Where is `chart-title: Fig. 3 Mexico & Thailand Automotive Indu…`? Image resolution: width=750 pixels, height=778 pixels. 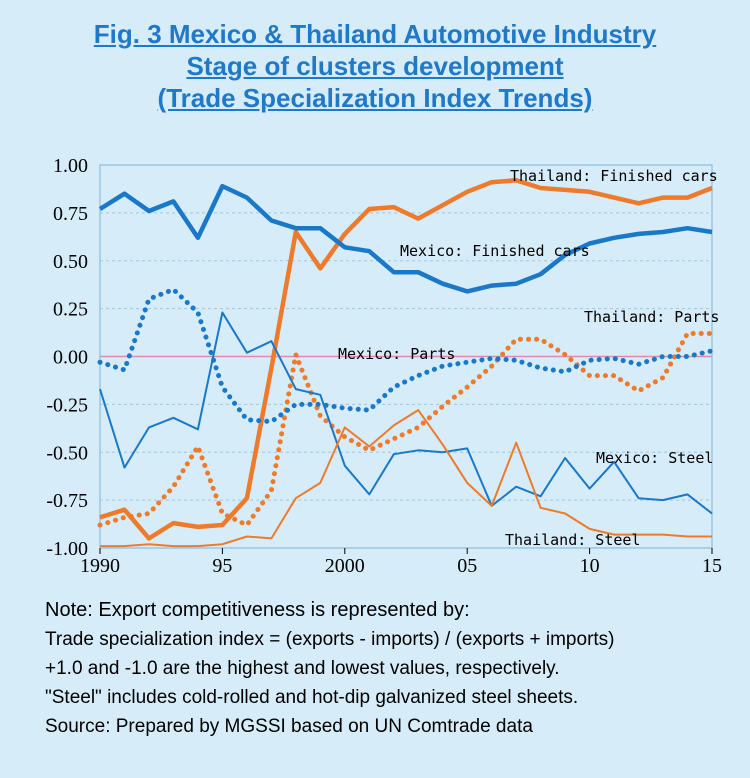
chart-title: Fig. 3 Mexico & Thailand Automotive Indu… is located at coordinates (375, 66).